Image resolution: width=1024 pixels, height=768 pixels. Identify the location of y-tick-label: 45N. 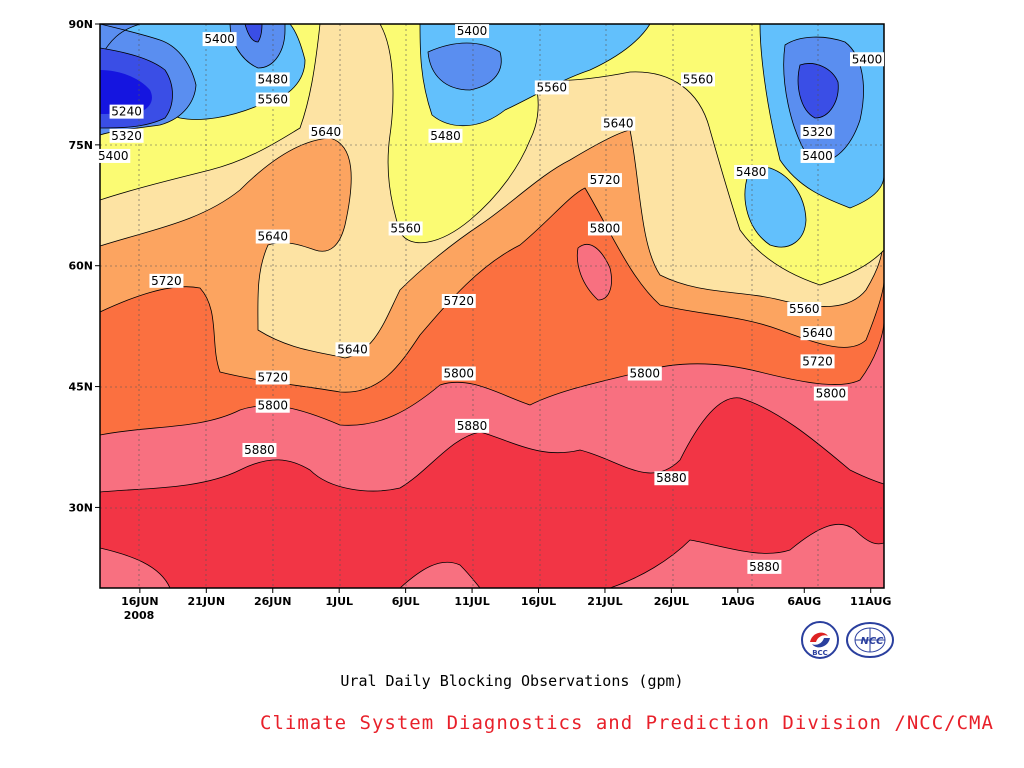
(80, 387).